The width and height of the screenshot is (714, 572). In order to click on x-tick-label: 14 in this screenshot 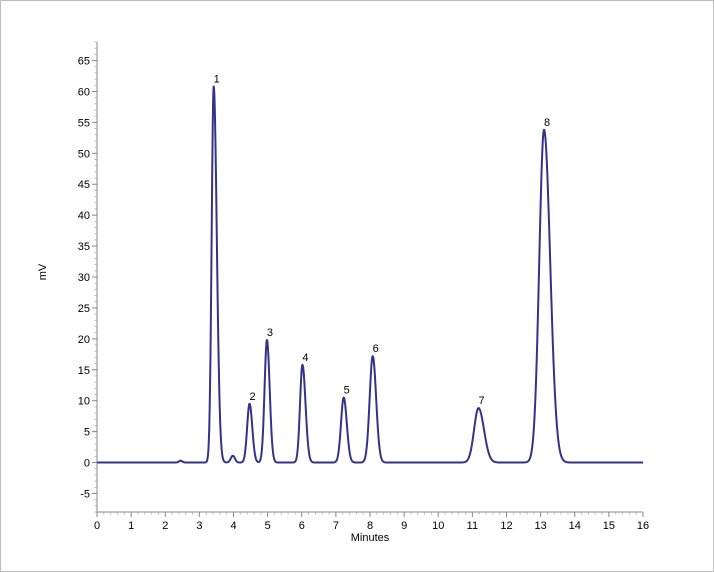, I will do `click(575, 526)`.